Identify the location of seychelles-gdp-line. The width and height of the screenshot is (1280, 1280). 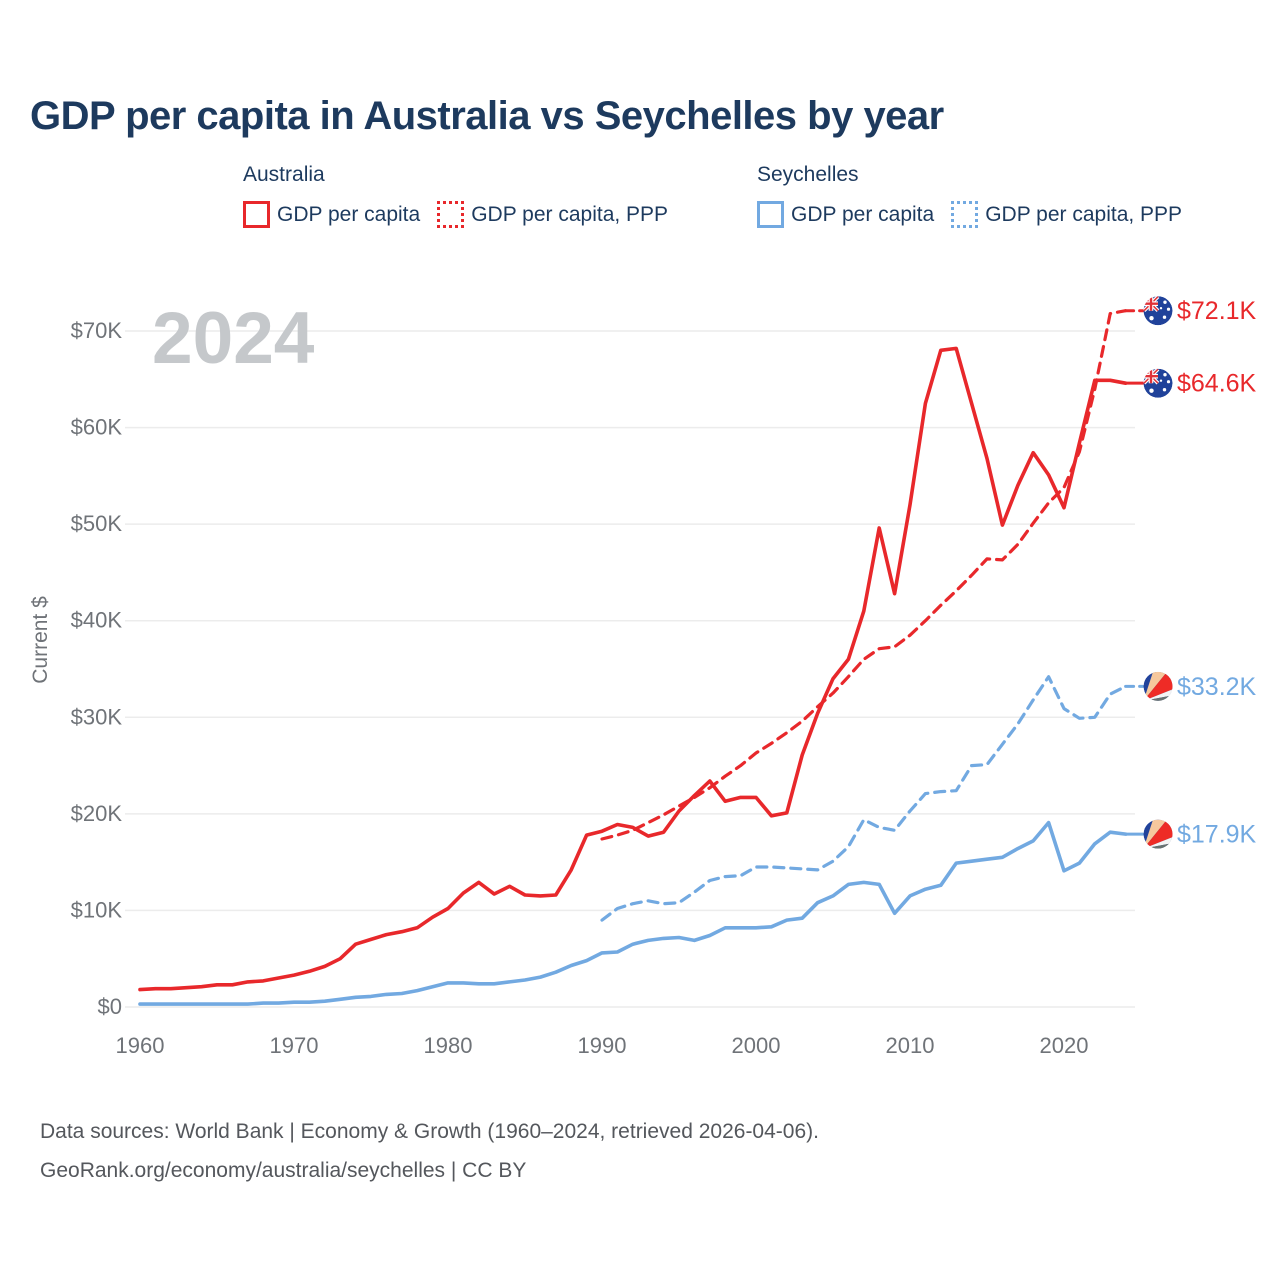
(633, 913).